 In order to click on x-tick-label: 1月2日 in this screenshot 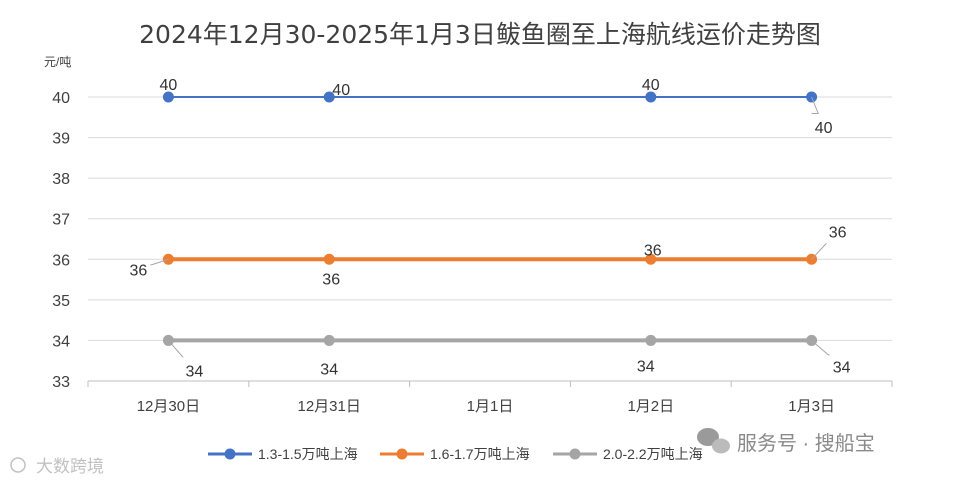, I will do `click(650, 406)`.